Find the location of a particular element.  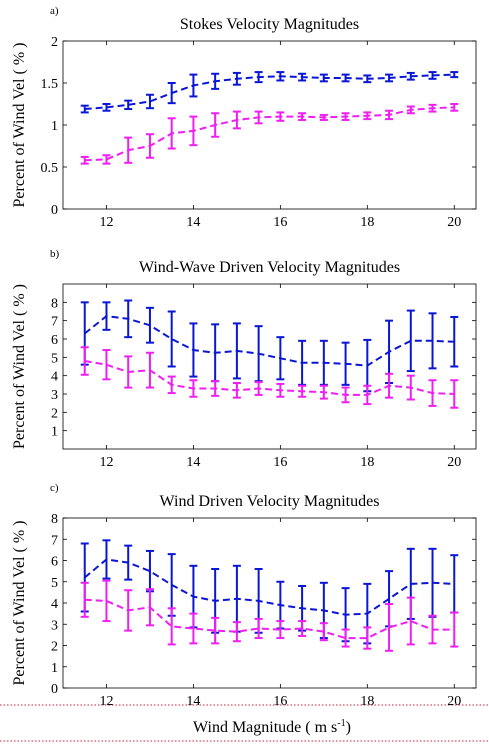

x-axis-label-end: ) is located at coordinates (348, 727).